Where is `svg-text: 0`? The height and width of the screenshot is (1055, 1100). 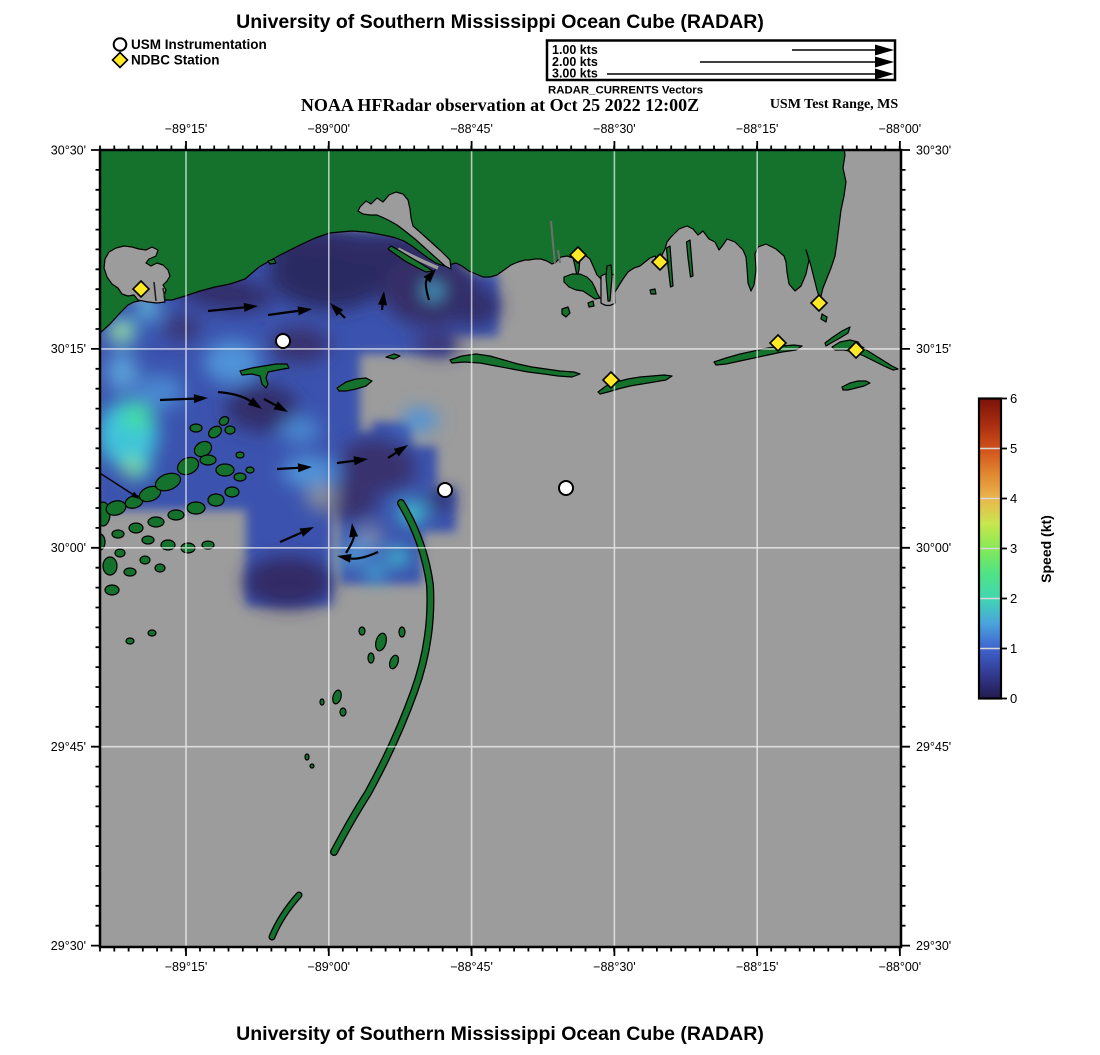 svg-text: 0 is located at coordinates (1013, 698).